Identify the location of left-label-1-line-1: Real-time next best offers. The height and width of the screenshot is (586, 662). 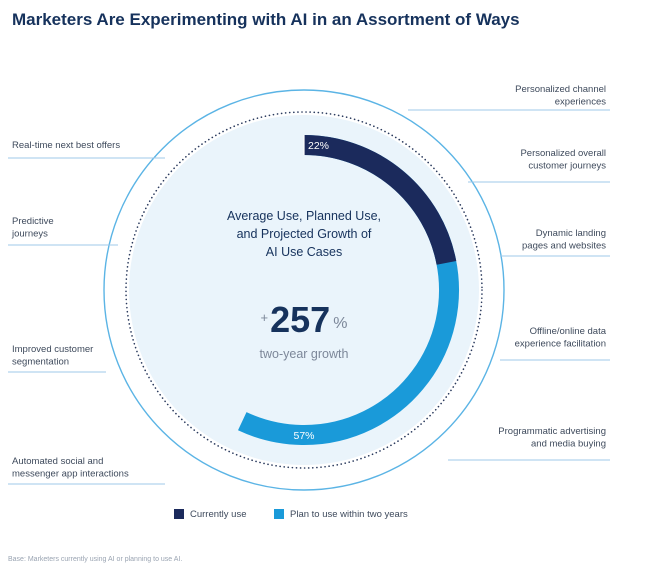
(66, 145).